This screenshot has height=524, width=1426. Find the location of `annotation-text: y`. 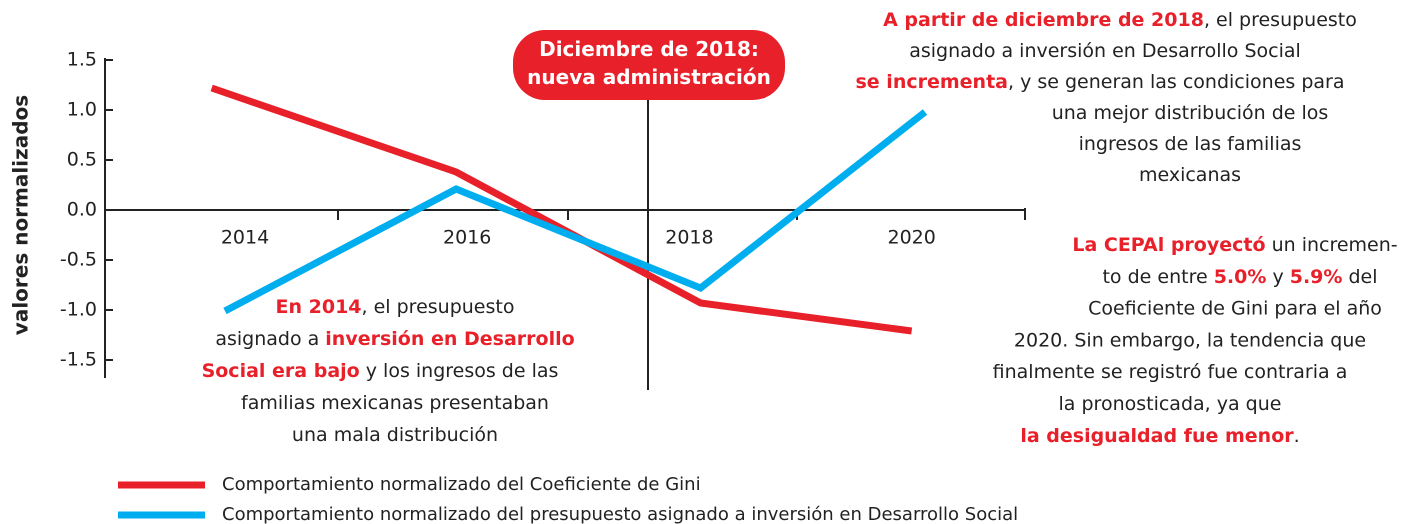

annotation-text: y is located at coordinates (1277, 276).